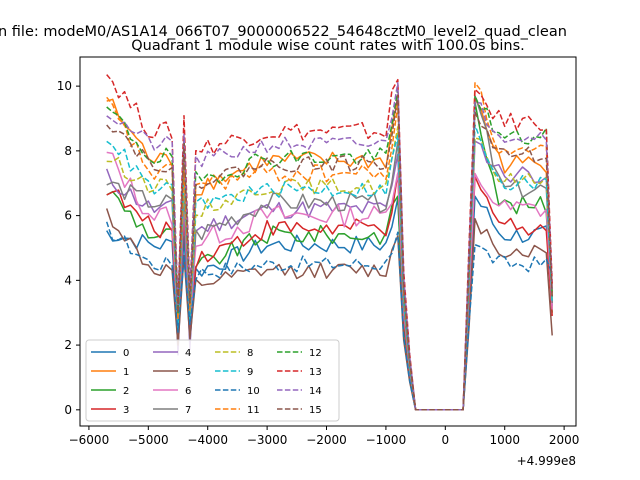 The height and width of the screenshot is (480, 640). Describe the element at coordinates (188, 353) in the screenshot. I see `legend-label-4: 4` at that location.